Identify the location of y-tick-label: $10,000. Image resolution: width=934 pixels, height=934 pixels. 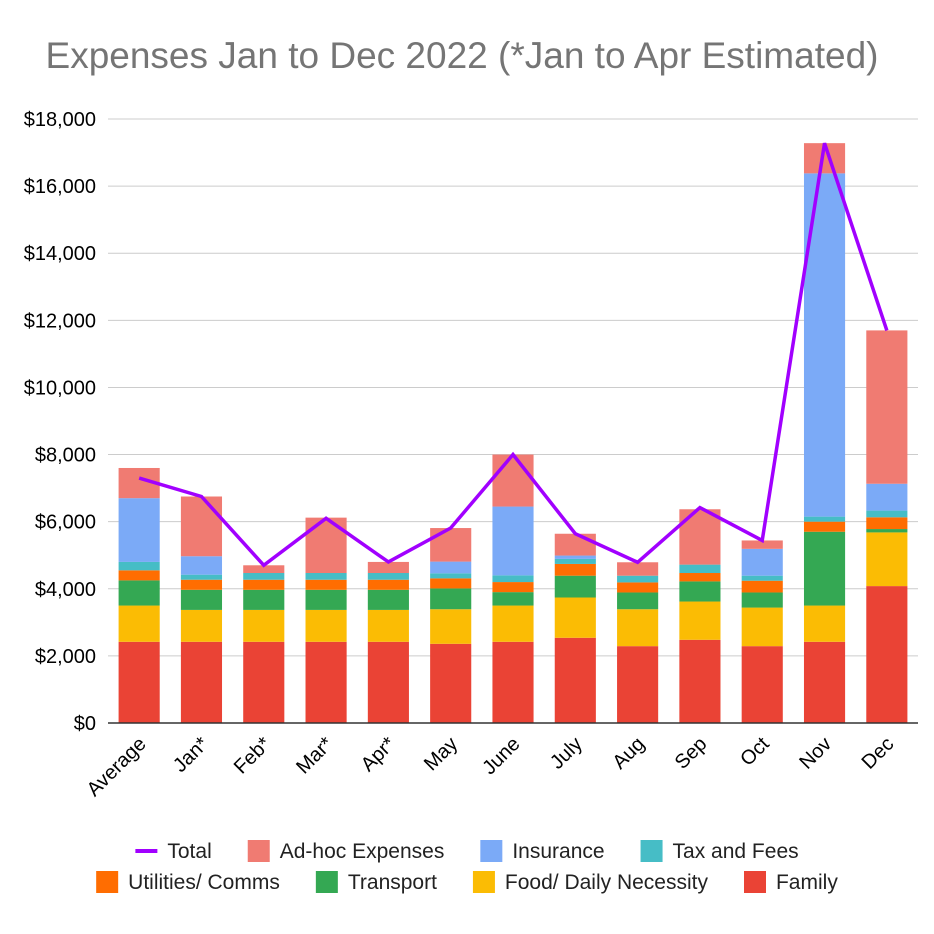
(60, 388).